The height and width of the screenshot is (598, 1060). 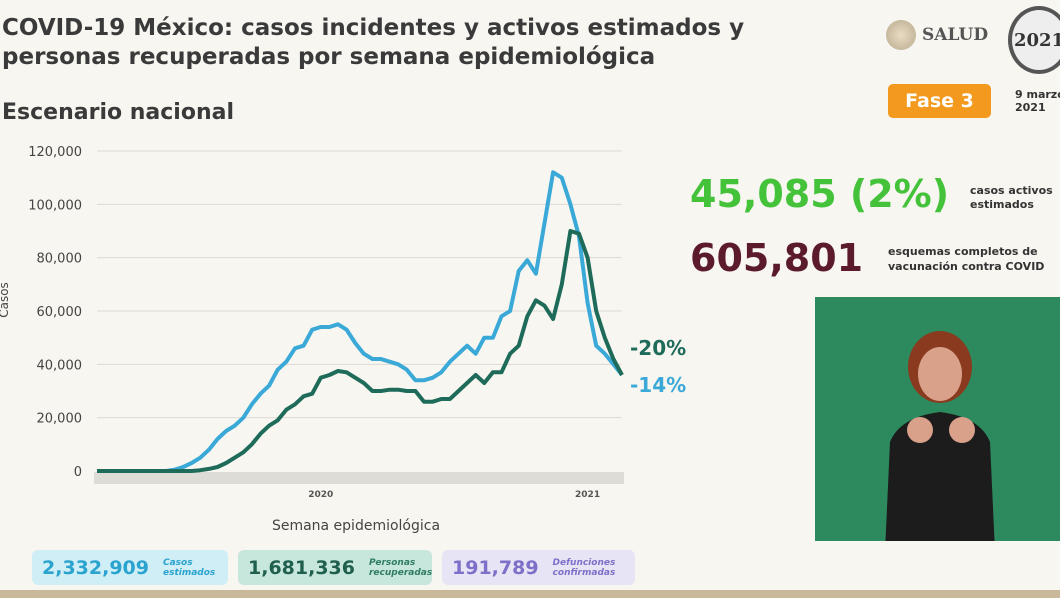 I want to click on y-tick-label: 20,000, so click(x=60, y=419).